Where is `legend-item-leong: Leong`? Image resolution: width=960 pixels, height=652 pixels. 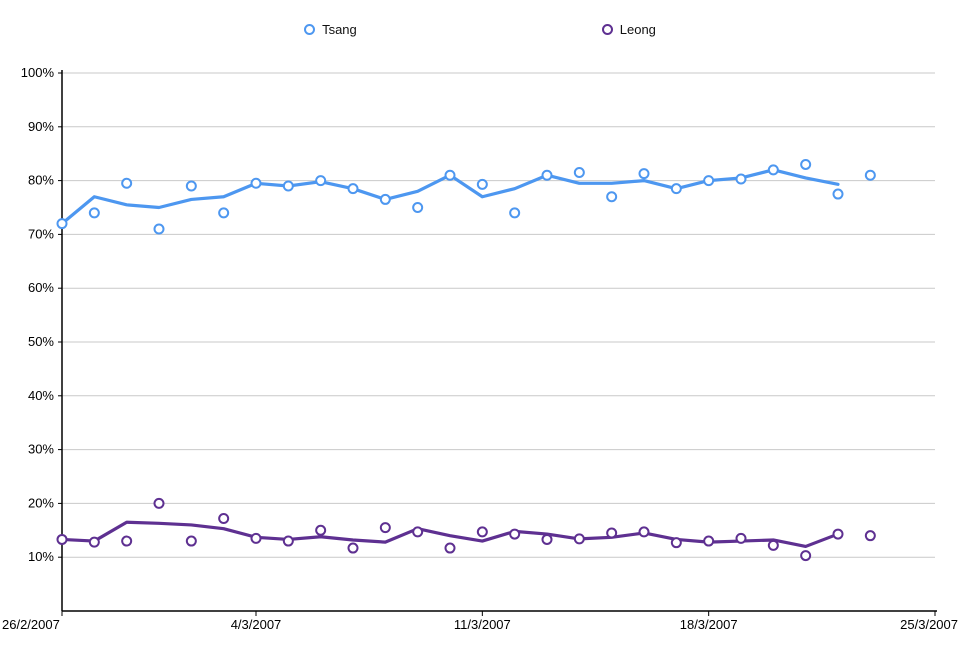
legend-item-leong: Leong is located at coordinates (628, 29).